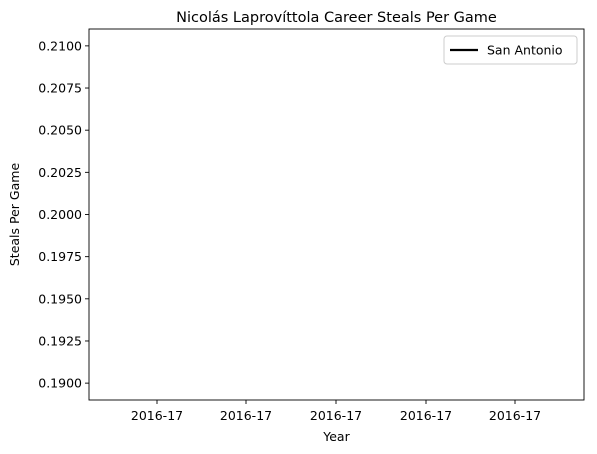  What do you see at coordinates (525, 50) in the screenshot?
I see `legend-label-san-antonio: San Antonio` at bounding box center [525, 50].